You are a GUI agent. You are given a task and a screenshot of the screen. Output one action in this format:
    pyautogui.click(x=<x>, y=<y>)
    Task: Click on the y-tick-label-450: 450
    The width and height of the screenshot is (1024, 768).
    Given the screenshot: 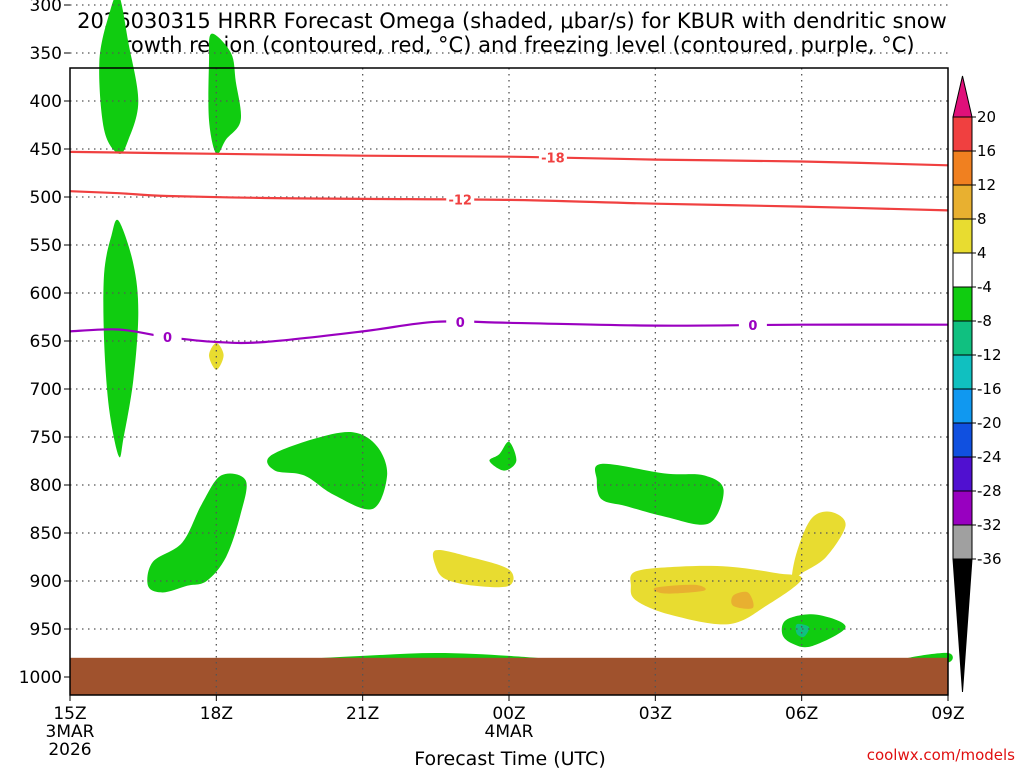 What is the action you would take?
    pyautogui.click(x=46, y=150)
    